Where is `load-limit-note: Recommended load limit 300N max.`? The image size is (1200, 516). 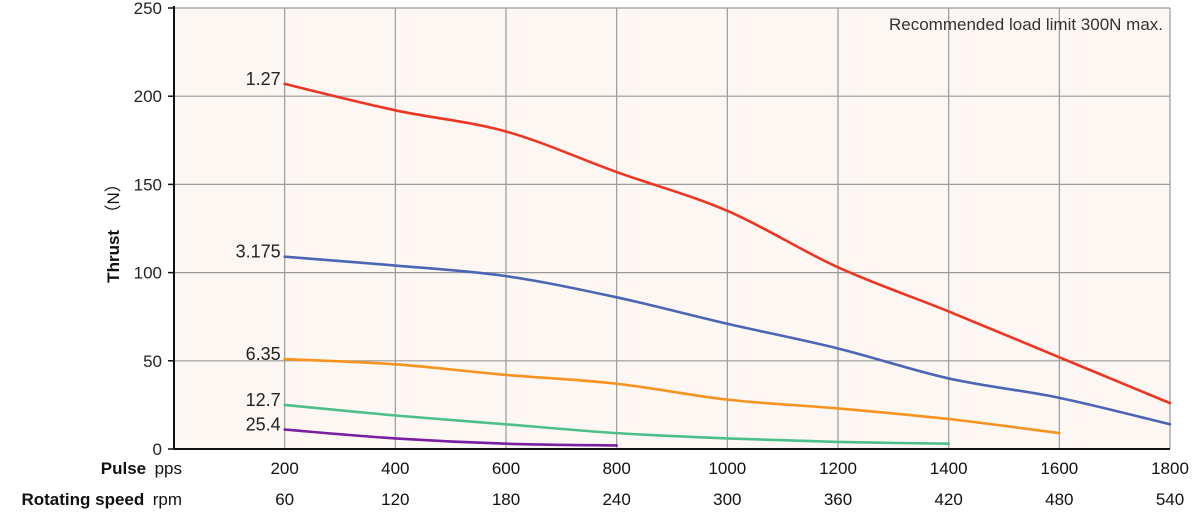
load-limit-note: Recommended load limit 300N max. is located at coordinates (1026, 24).